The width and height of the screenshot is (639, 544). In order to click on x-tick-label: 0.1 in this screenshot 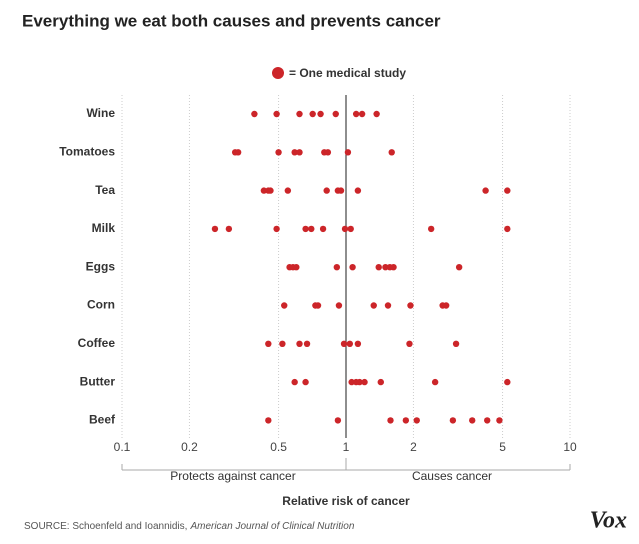, I will do `click(122, 447)`.